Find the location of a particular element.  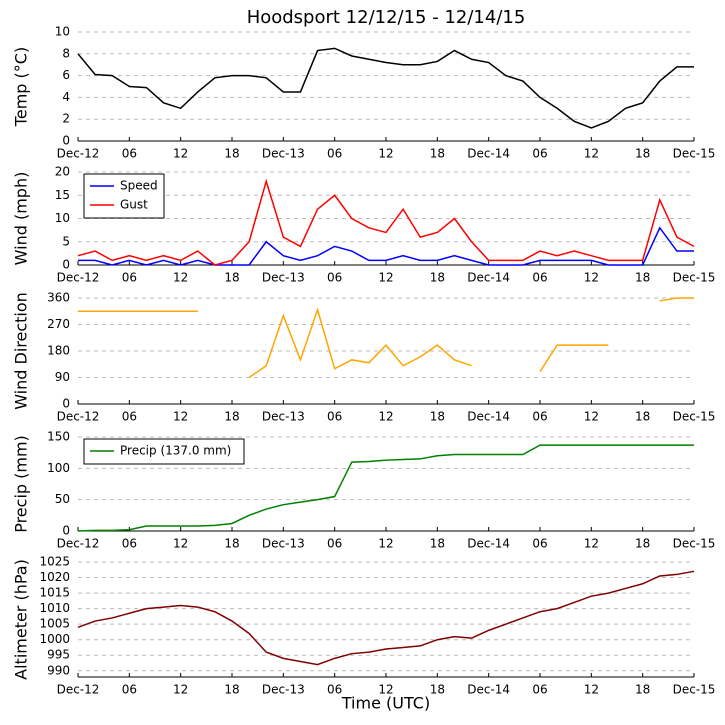

y-axis-label: Altimeter (hPa) is located at coordinates (21, 619).